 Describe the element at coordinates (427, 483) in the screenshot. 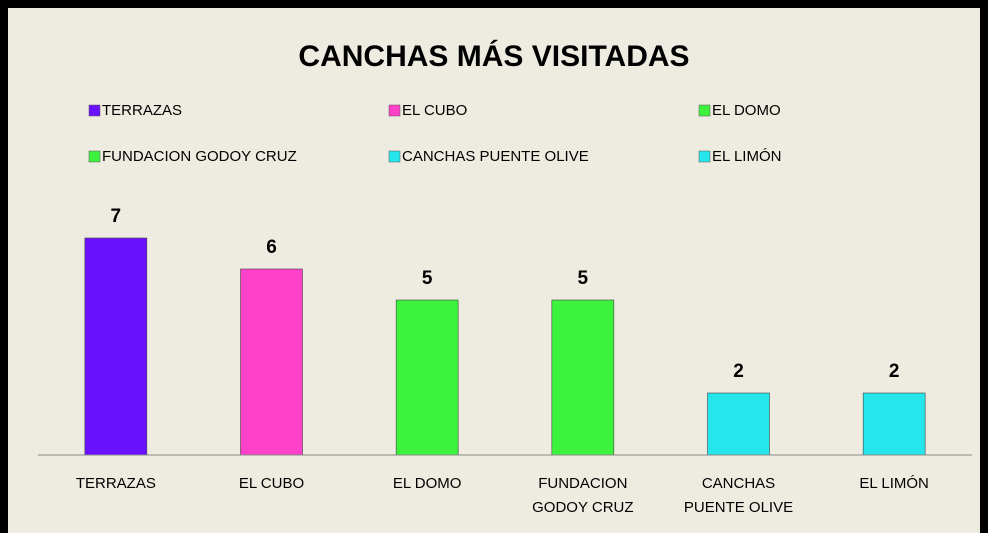

I see `x-tick-label: EL DOMO` at that location.